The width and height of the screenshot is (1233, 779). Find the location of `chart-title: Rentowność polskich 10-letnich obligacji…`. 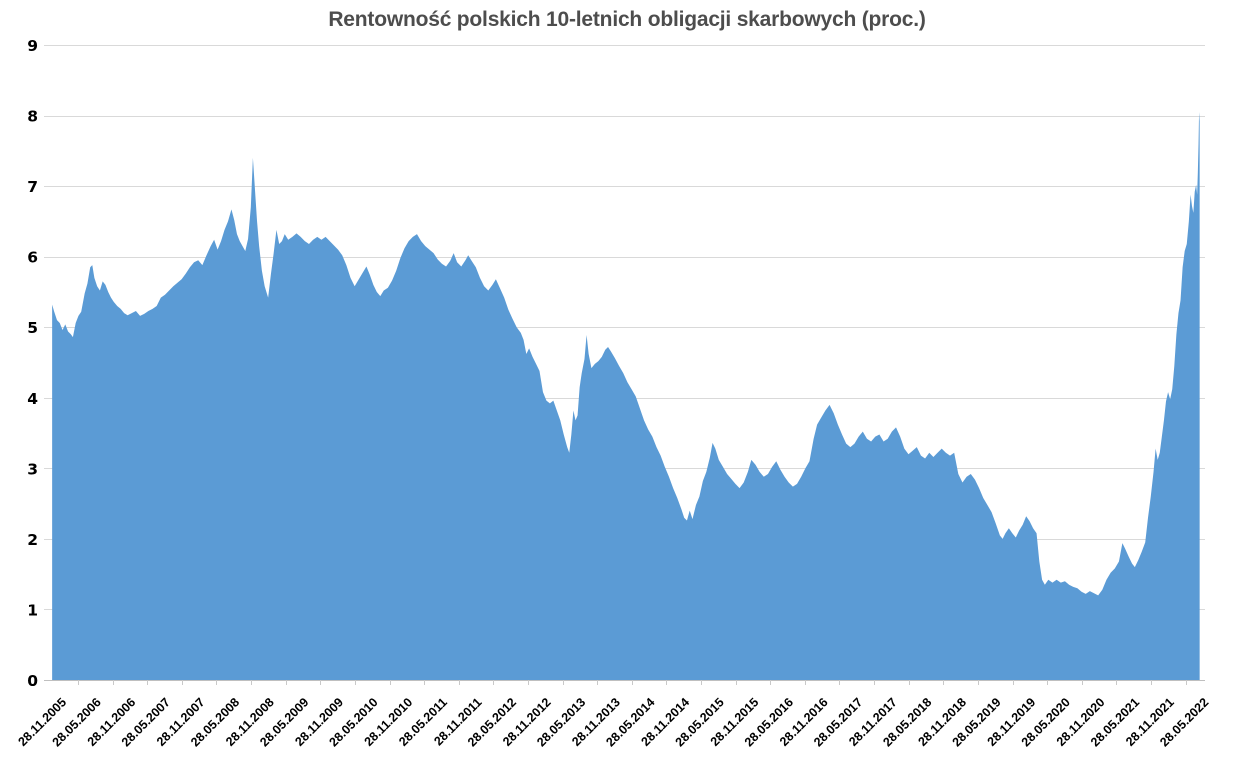

chart-title: Rentowność polskich 10-letnich obligacji… is located at coordinates (627, 19).